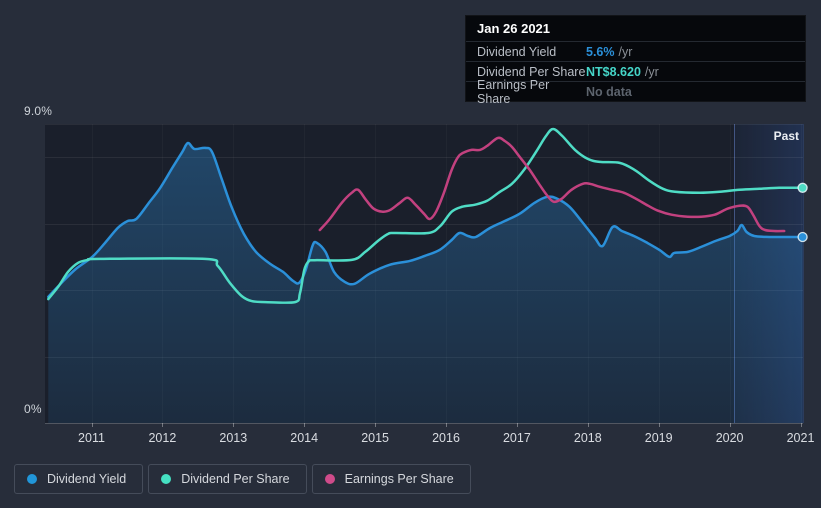 This screenshot has width=821, height=508. What do you see at coordinates (769, 273) in the screenshot?
I see `past-period-band` at bounding box center [769, 273].